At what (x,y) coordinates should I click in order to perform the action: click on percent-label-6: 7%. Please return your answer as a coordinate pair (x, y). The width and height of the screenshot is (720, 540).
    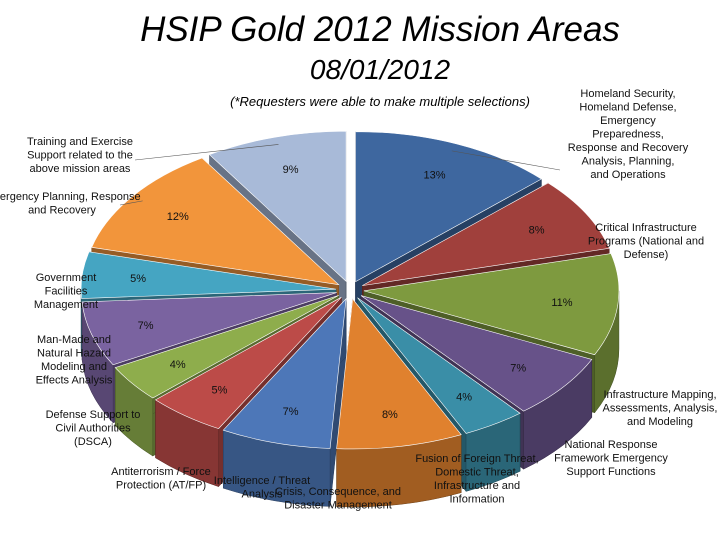
    Looking at the image, I should click on (291, 412).